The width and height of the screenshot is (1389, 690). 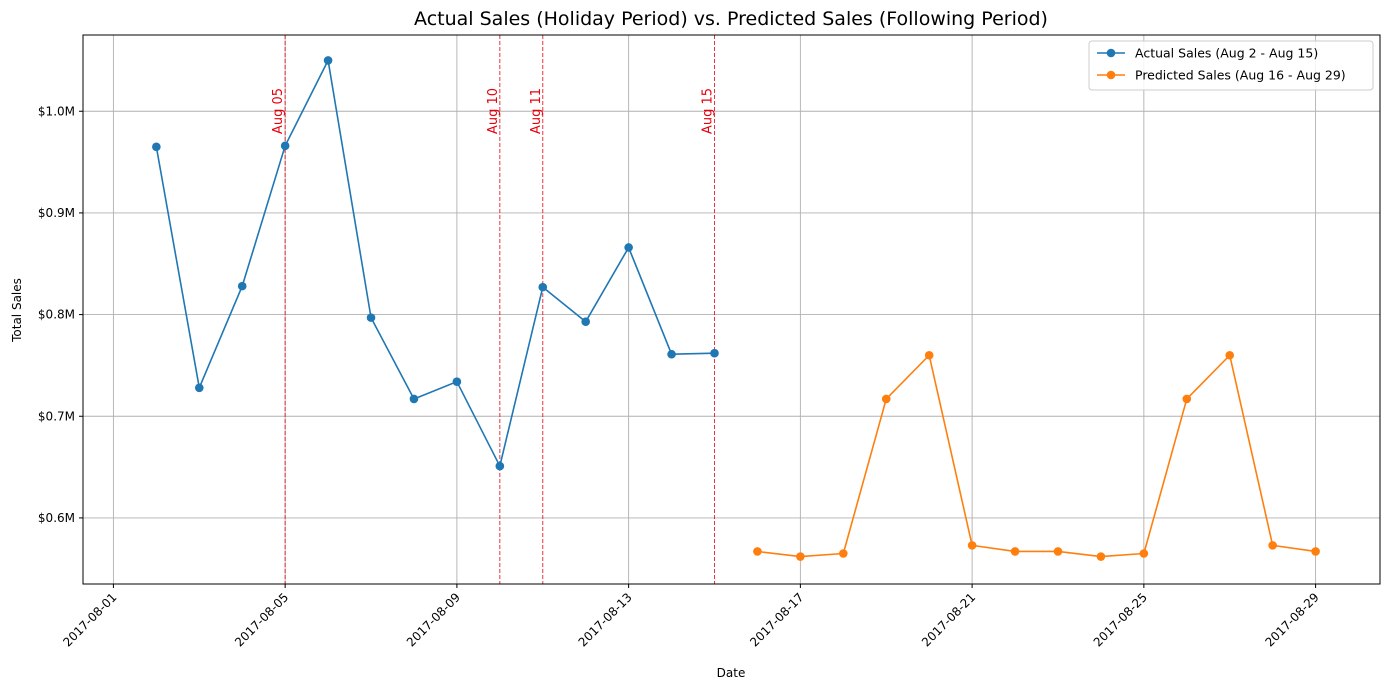 What do you see at coordinates (56, 111) in the screenshot?
I see `y-tick-label: $1.0M` at bounding box center [56, 111].